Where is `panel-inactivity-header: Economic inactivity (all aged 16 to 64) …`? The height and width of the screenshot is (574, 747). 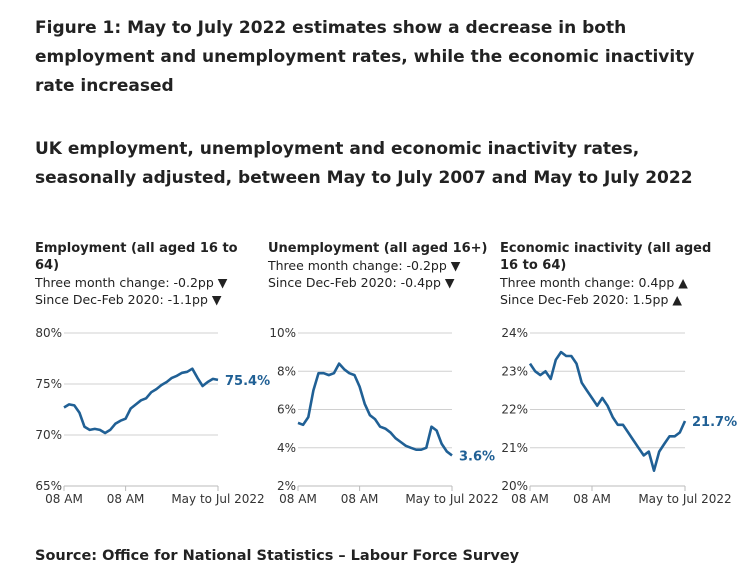
panel-inactivity-header: Economic inactivity (all aged 16 to 64) … is located at coordinates (610, 274).